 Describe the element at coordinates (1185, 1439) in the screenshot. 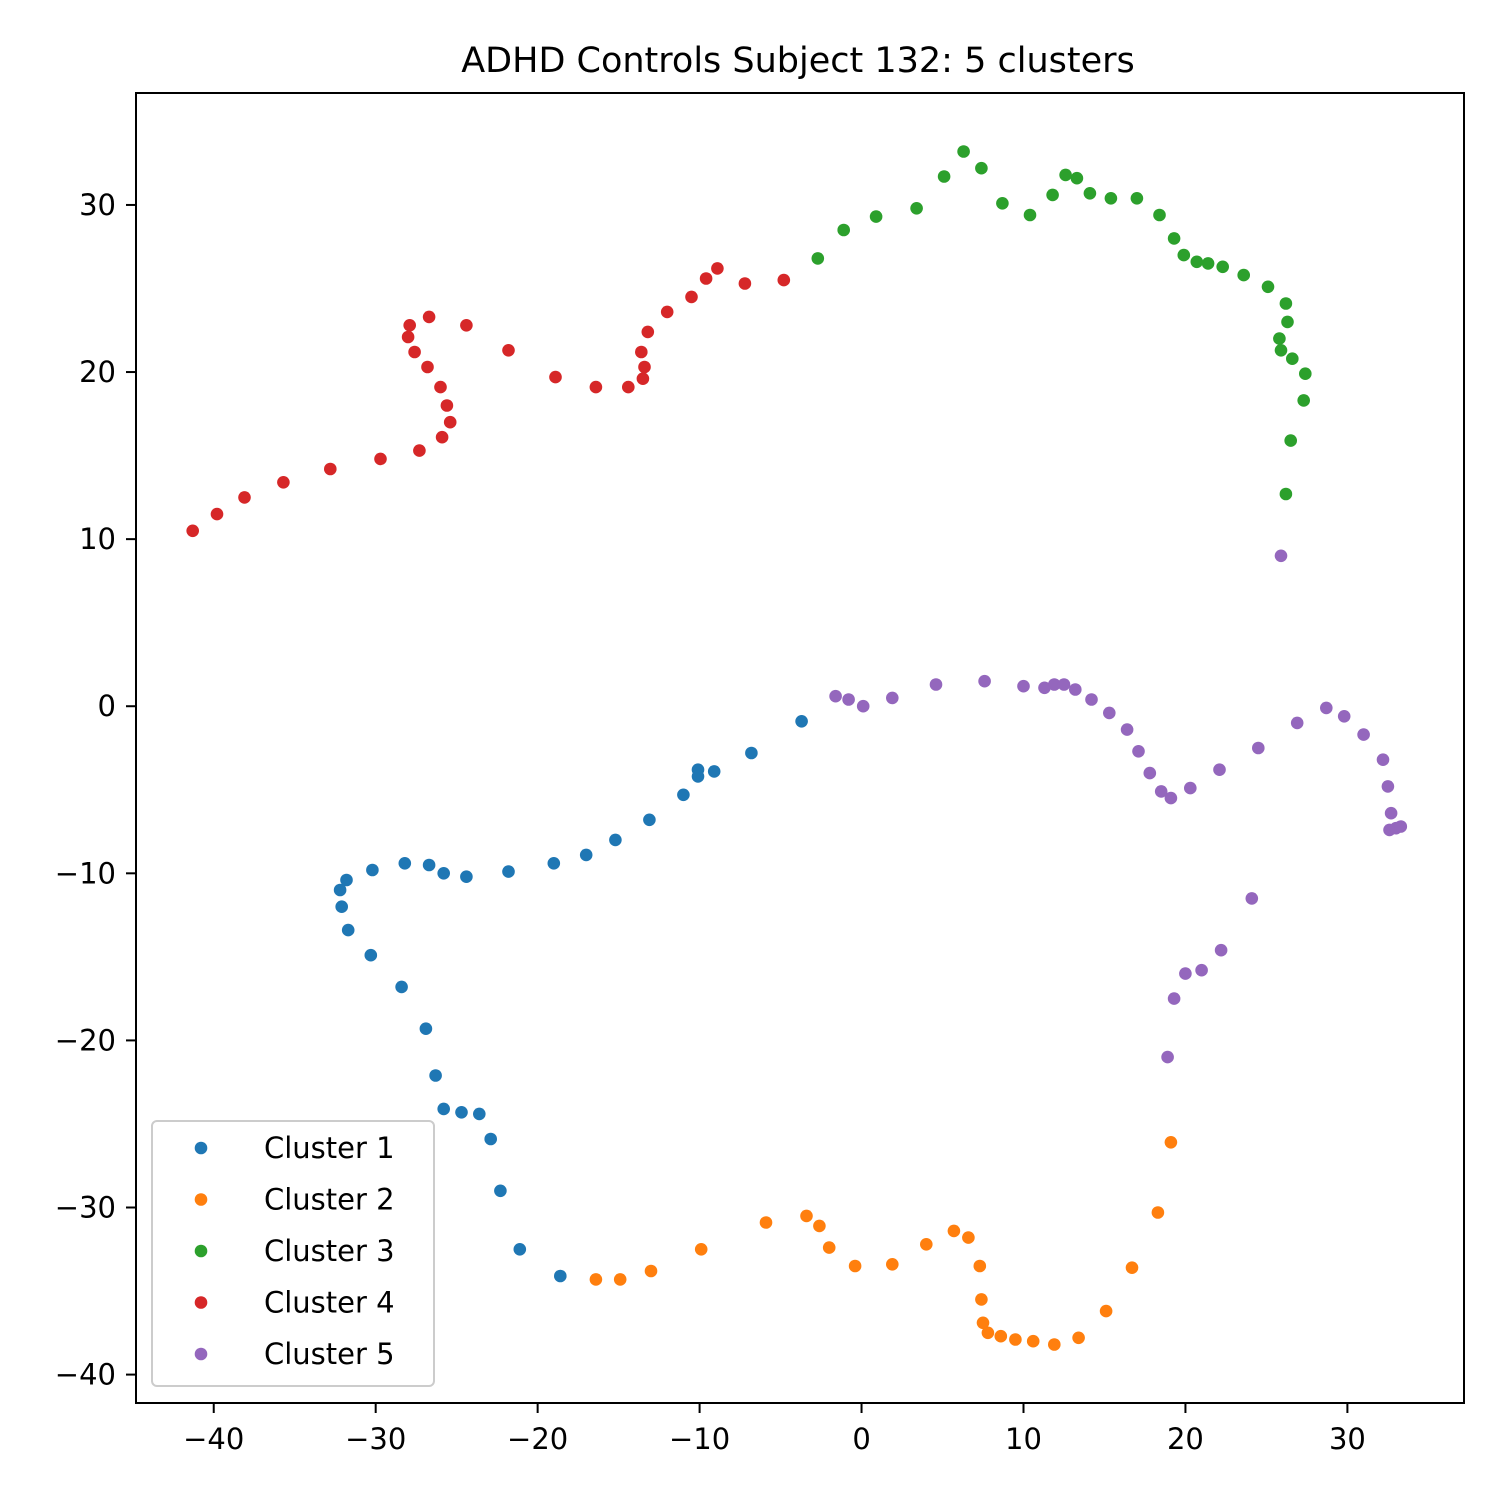

I see `x-tick-label: 20` at that location.